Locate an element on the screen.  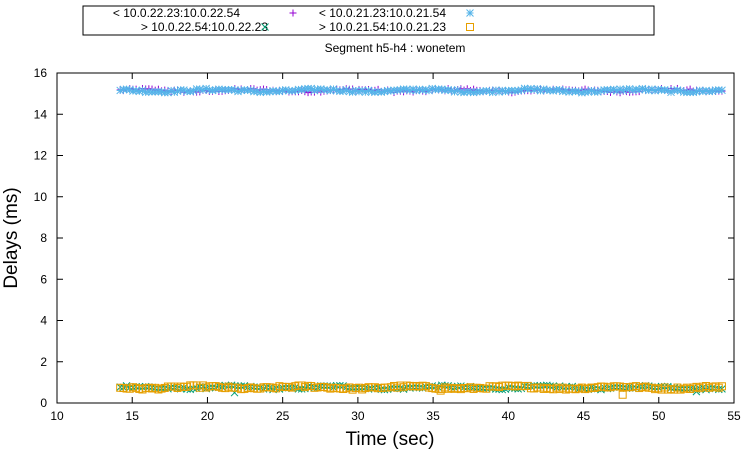
y-tick-label: 12 is located at coordinates (41, 156).